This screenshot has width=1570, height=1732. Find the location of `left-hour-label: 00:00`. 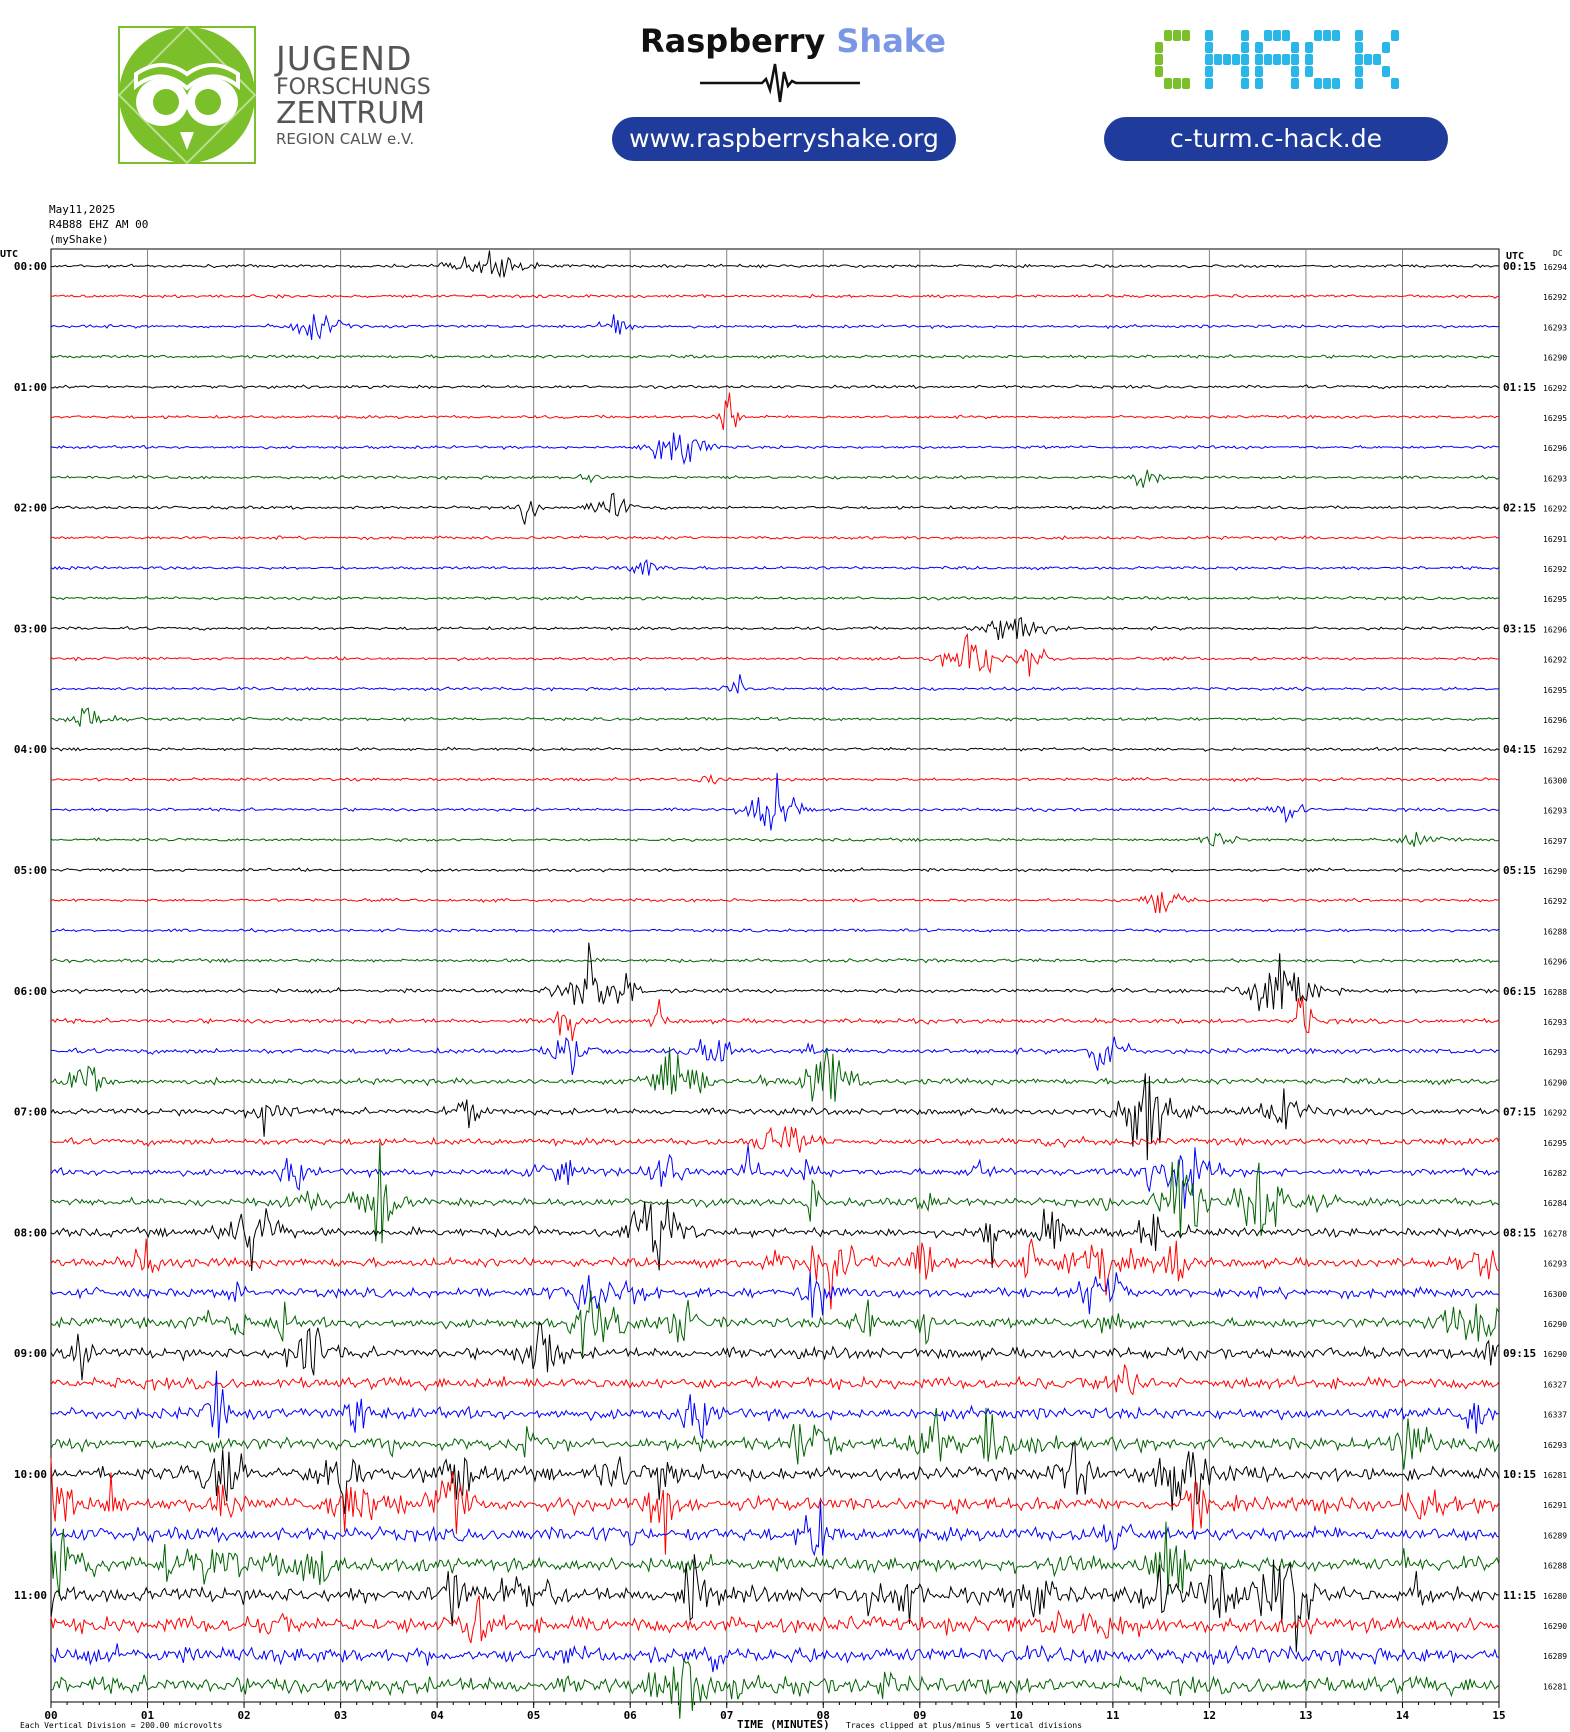

left-hour-label: 00:00 is located at coordinates (30, 266).